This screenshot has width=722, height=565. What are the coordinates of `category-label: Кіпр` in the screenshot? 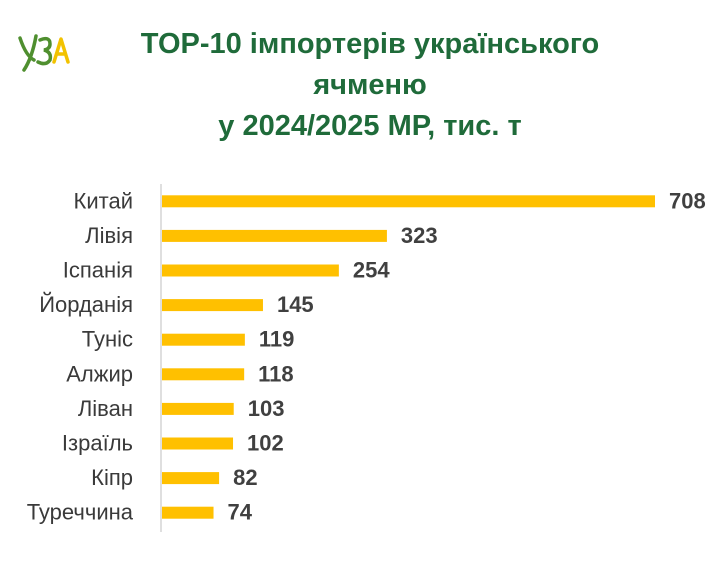 It's located at (112, 477).